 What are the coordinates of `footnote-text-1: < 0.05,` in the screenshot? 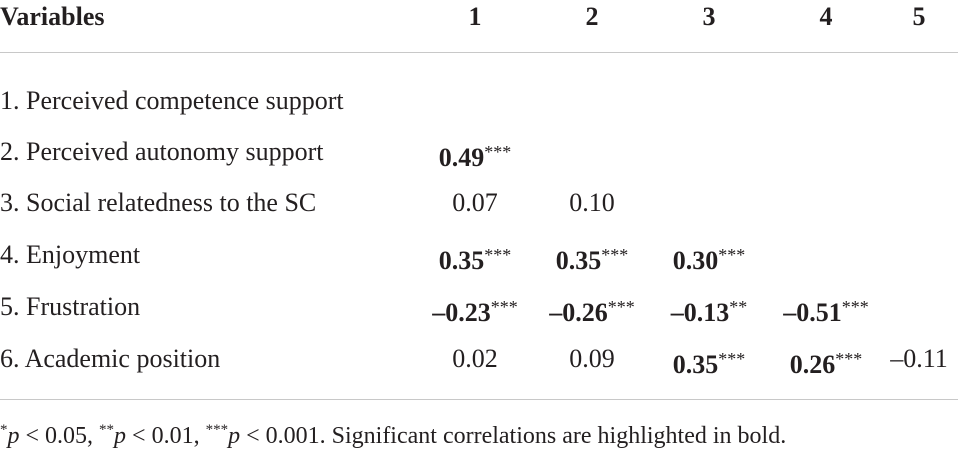 It's located at (59, 436).